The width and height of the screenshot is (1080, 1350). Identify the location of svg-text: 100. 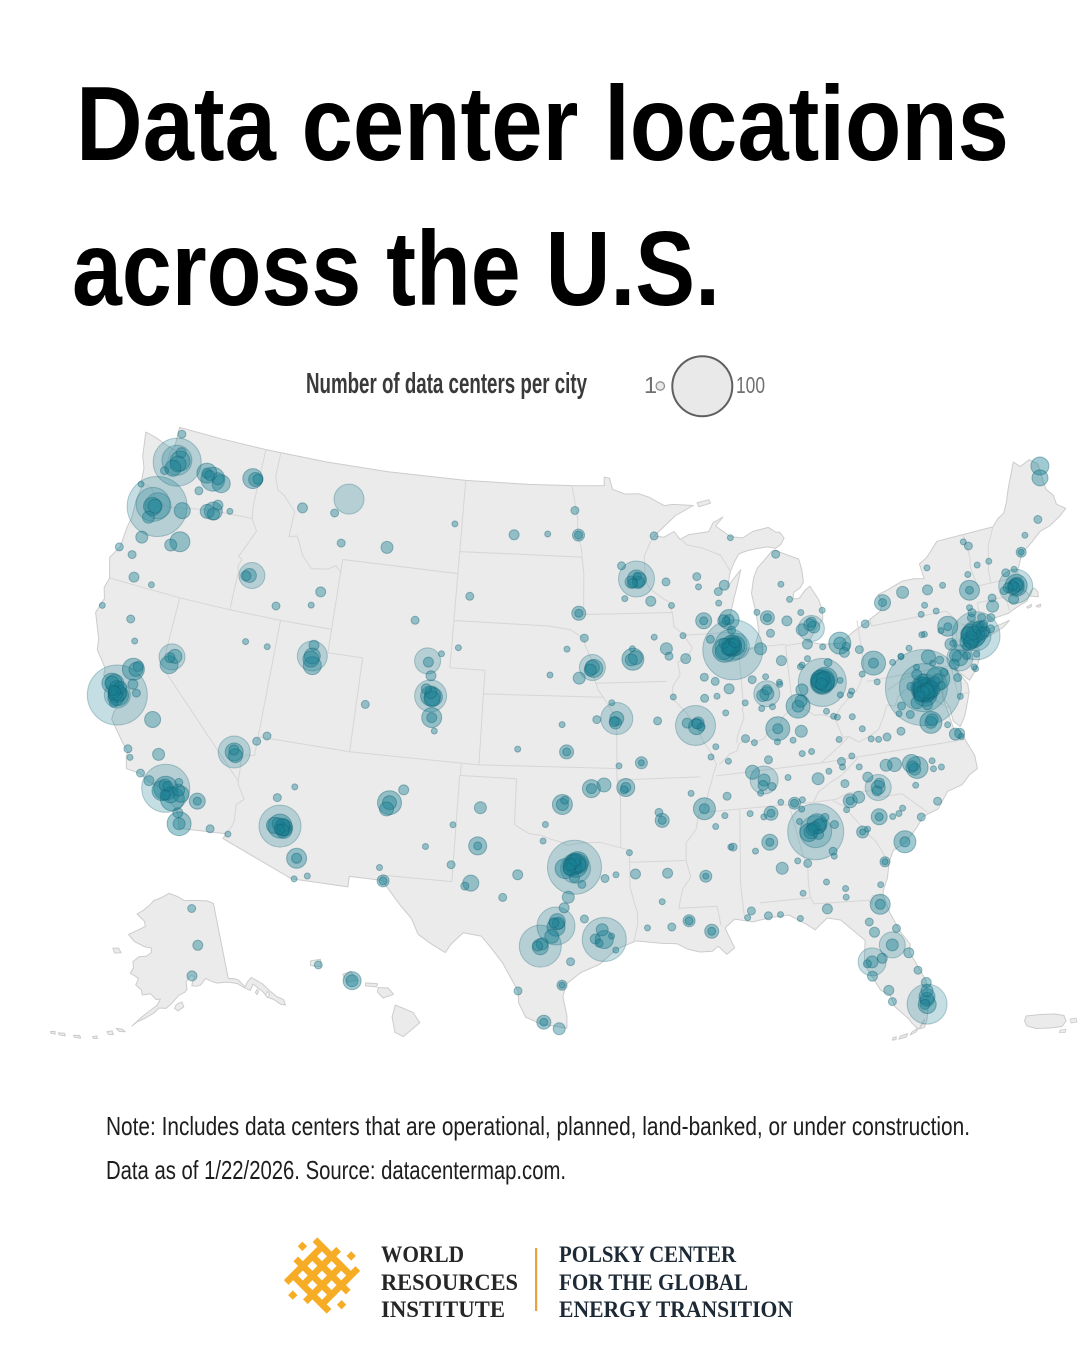
(750, 385).